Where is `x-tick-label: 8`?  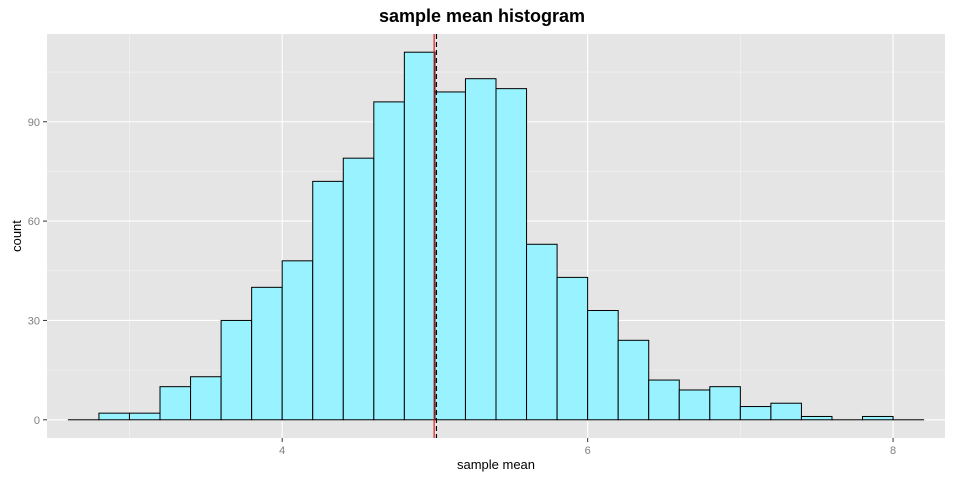 x-tick-label: 8 is located at coordinates (893, 451).